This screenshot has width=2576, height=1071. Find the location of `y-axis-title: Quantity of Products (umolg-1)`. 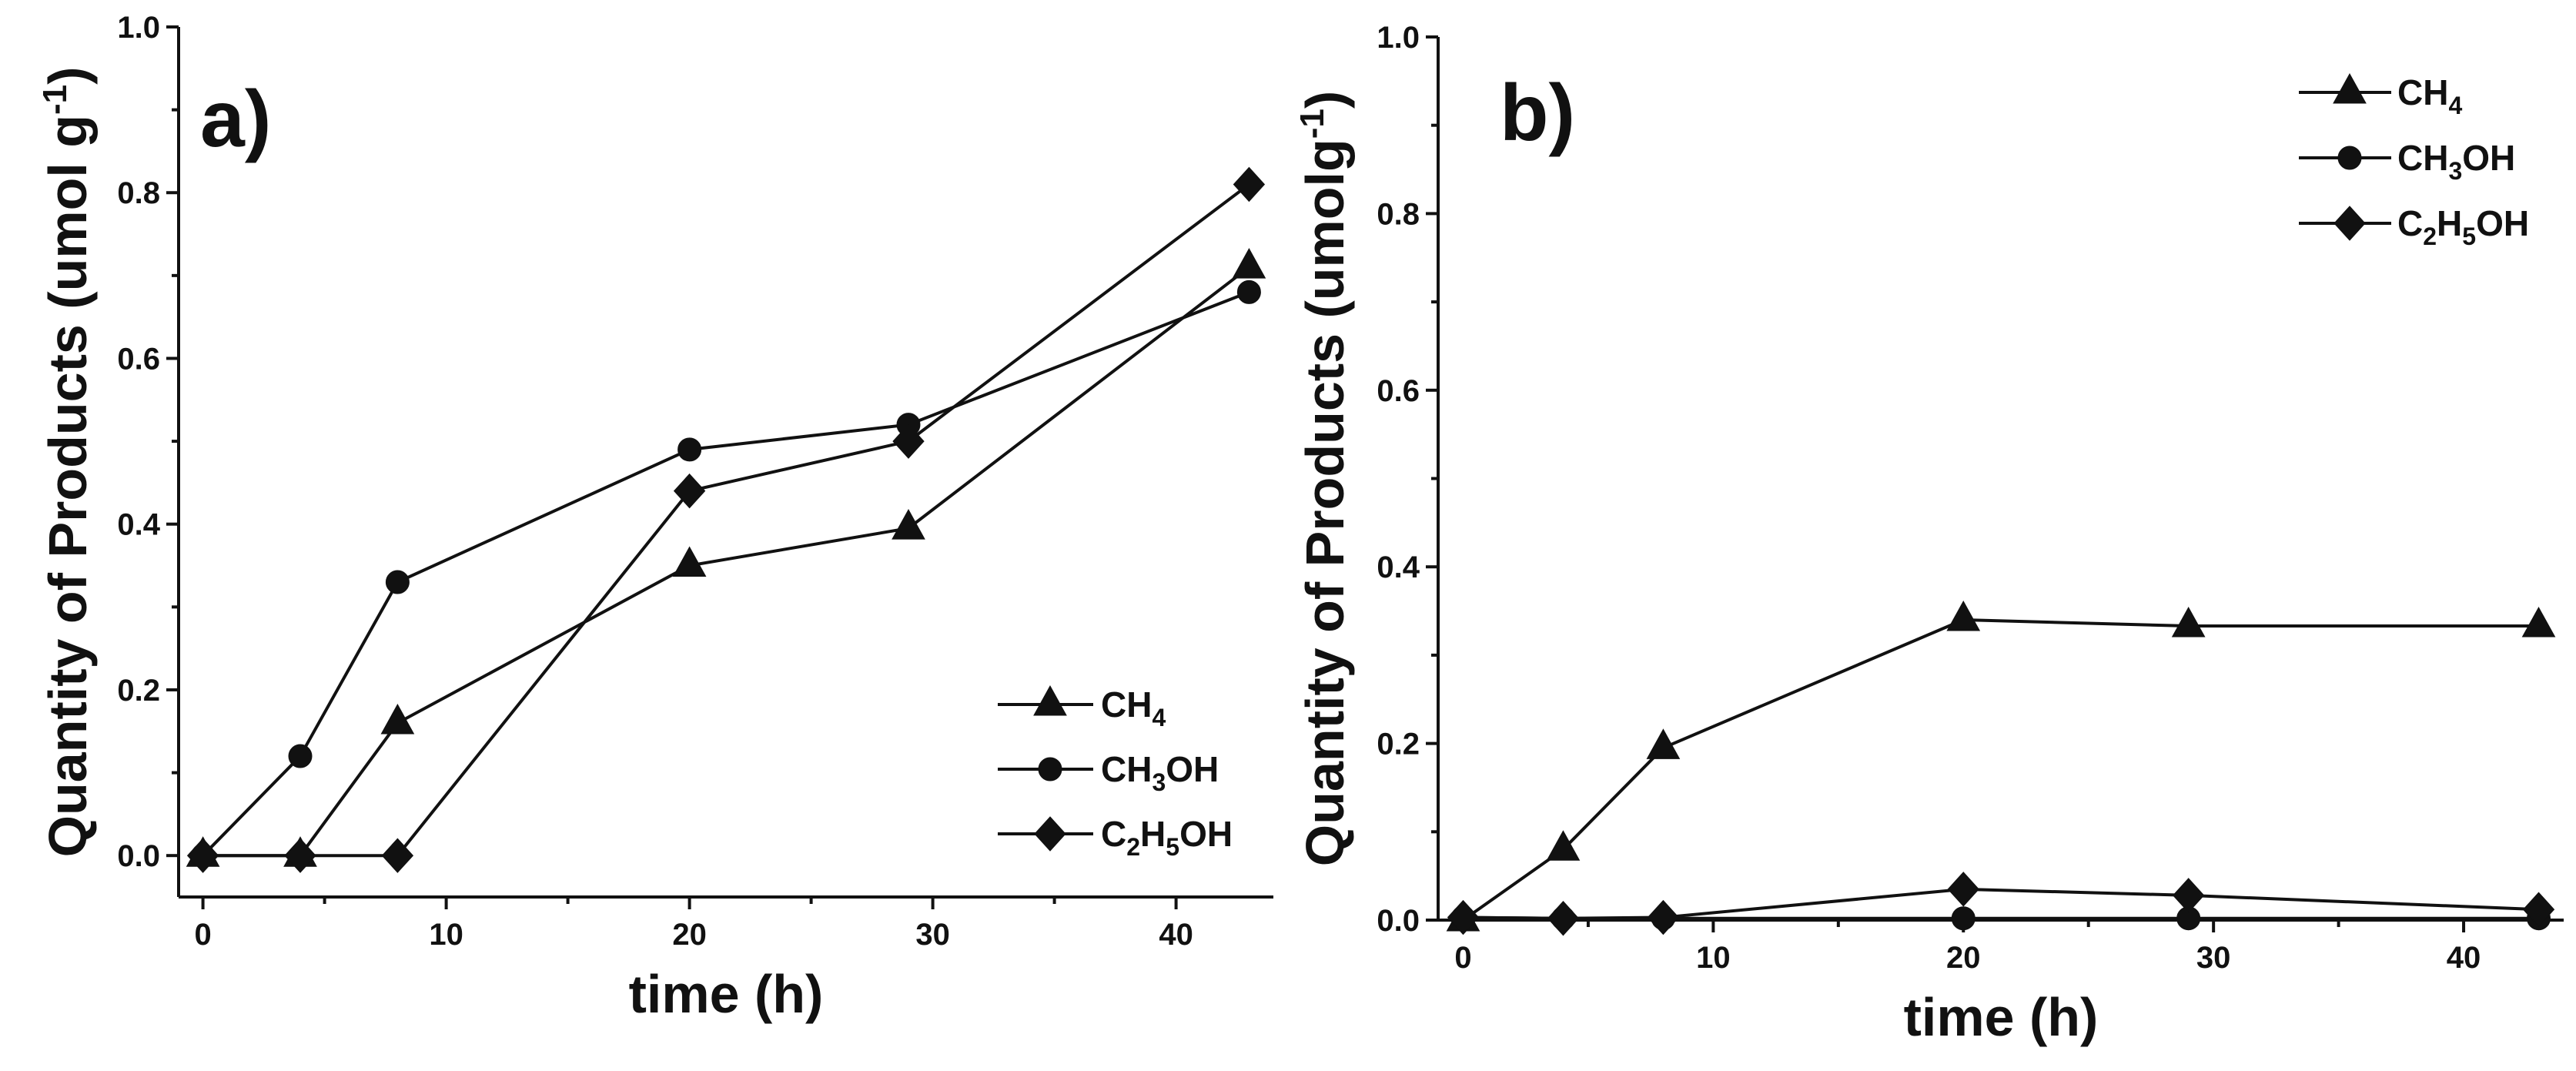

y-axis-title: Quantity of Products (umolg-1) is located at coordinates (1324, 478).